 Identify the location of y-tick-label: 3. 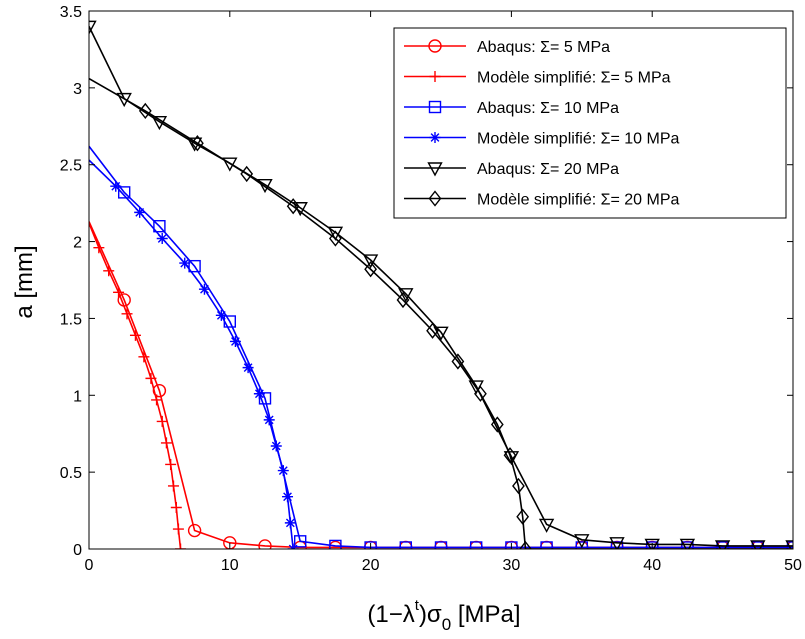
(77, 89).